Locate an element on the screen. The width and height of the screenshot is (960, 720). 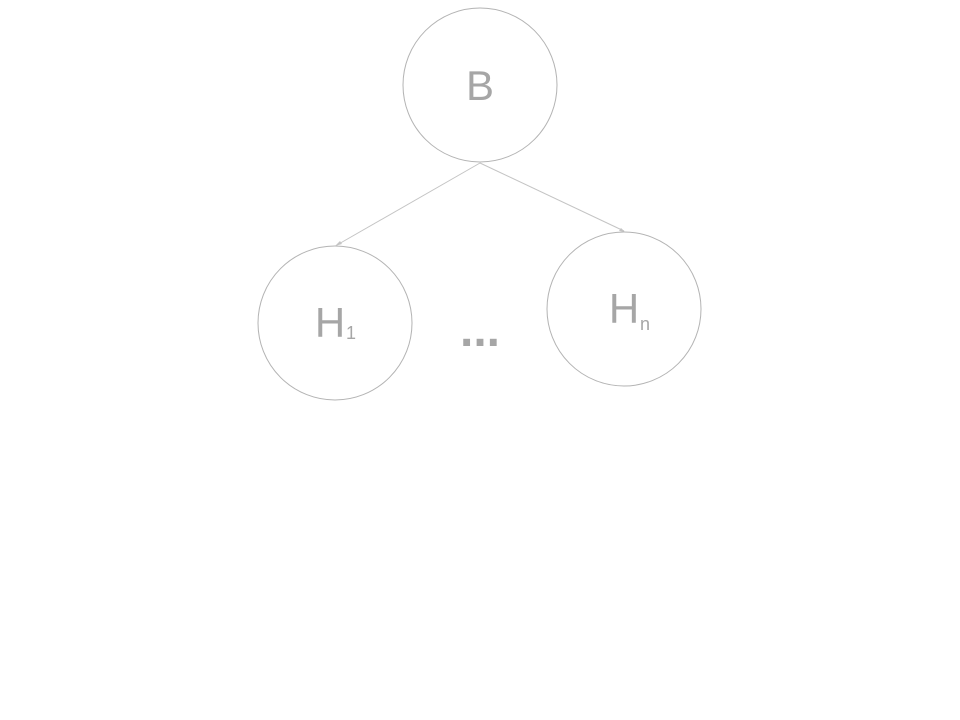
node-b-circle is located at coordinates (480, 85).